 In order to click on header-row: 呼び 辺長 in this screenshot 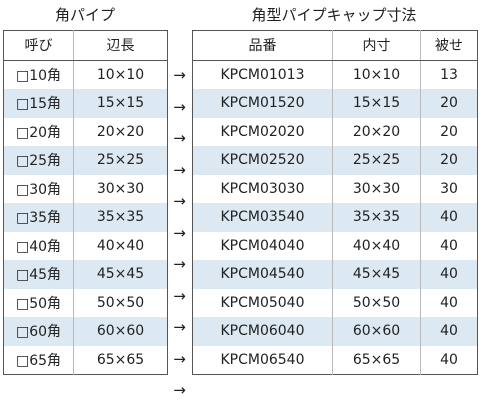, I will do `click(85, 45)`.